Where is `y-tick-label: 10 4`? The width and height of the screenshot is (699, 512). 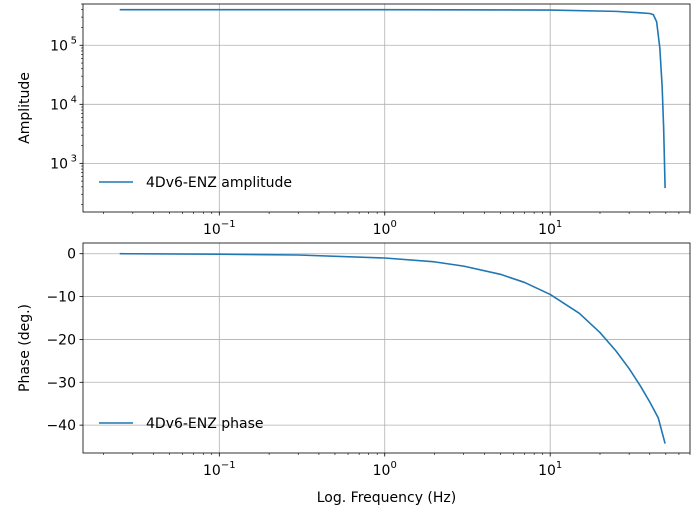 y-tick-label: 10 4 is located at coordinates (63, 103).